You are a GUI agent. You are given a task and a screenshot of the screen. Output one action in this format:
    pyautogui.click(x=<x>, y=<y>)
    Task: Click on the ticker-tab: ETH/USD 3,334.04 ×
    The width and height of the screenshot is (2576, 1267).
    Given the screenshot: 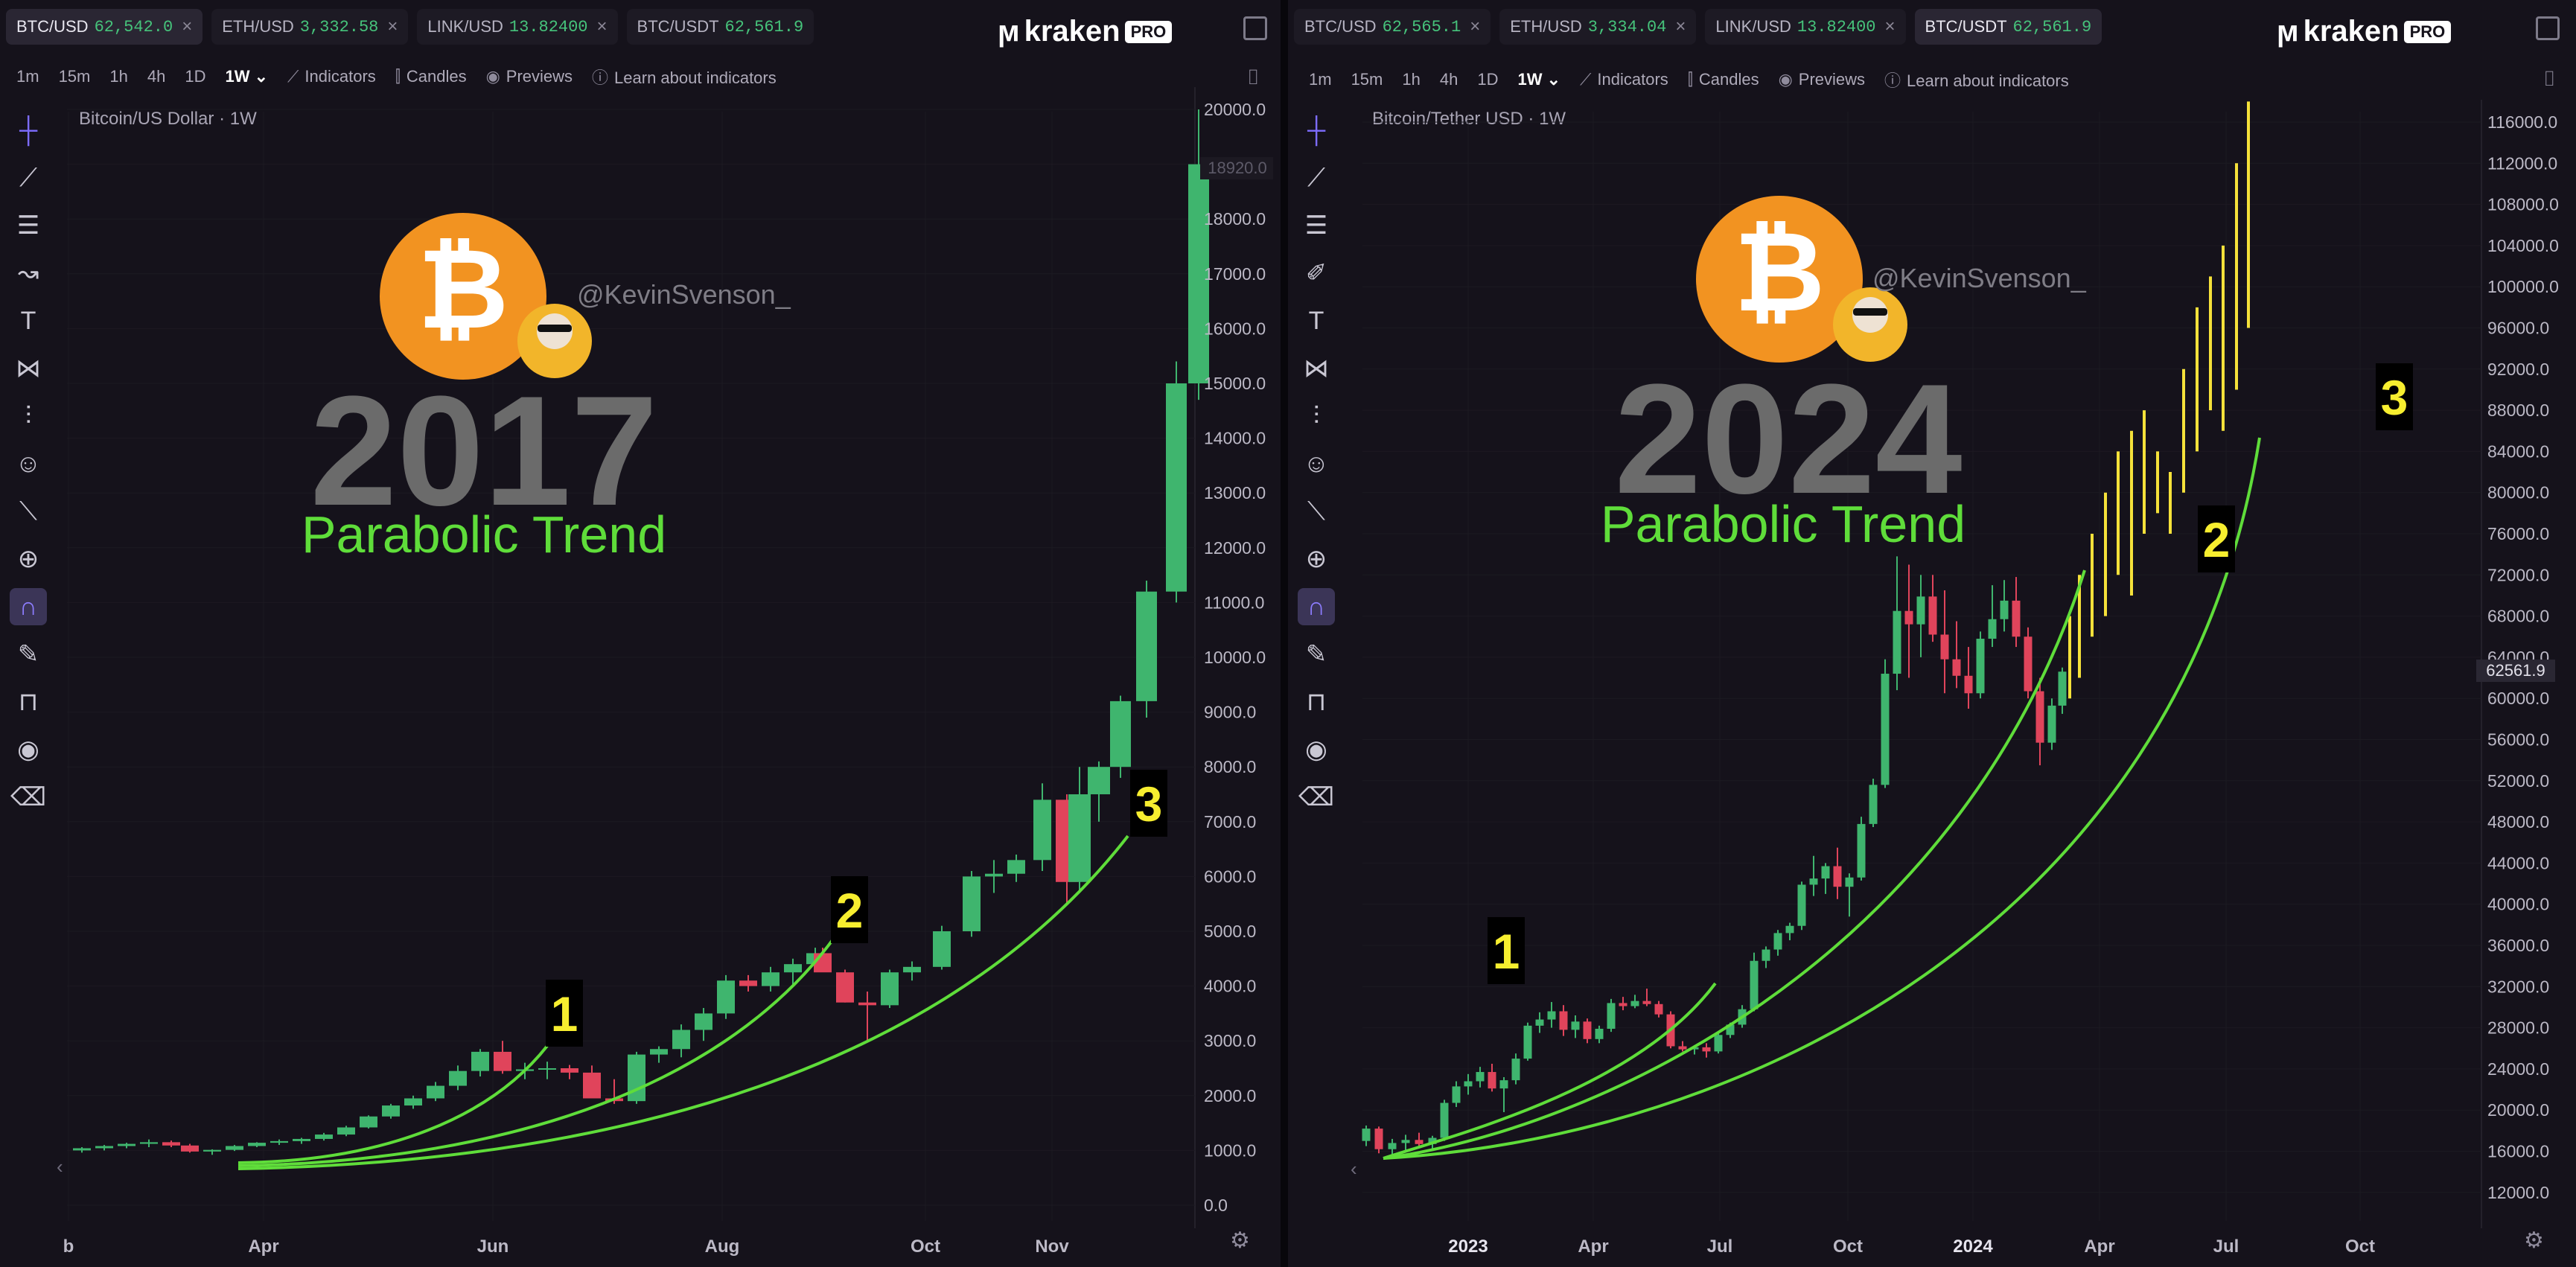 What is the action you would take?
    pyautogui.click(x=1598, y=27)
    